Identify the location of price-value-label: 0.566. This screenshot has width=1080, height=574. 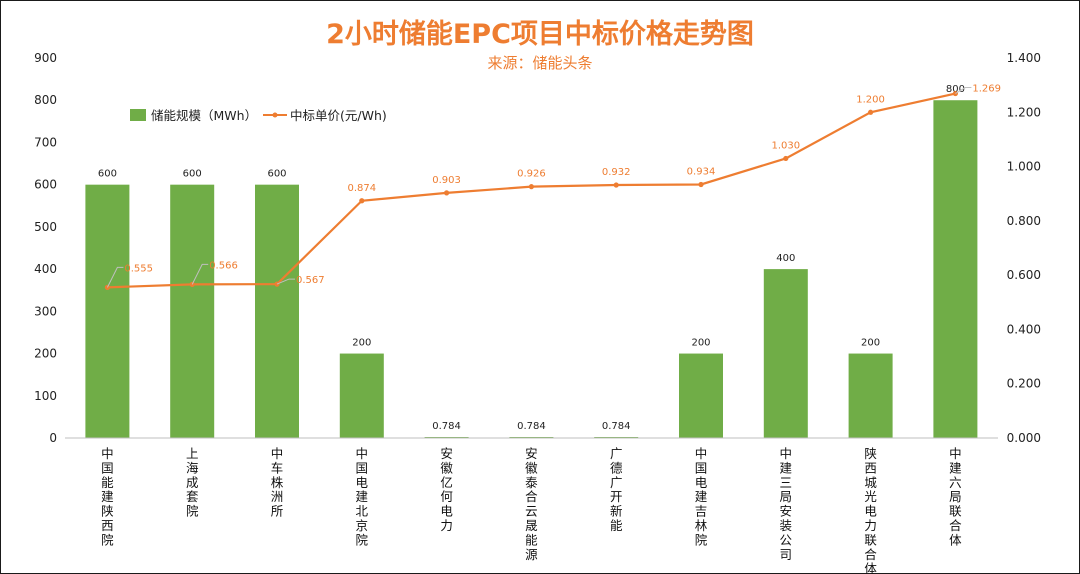
(223, 265).